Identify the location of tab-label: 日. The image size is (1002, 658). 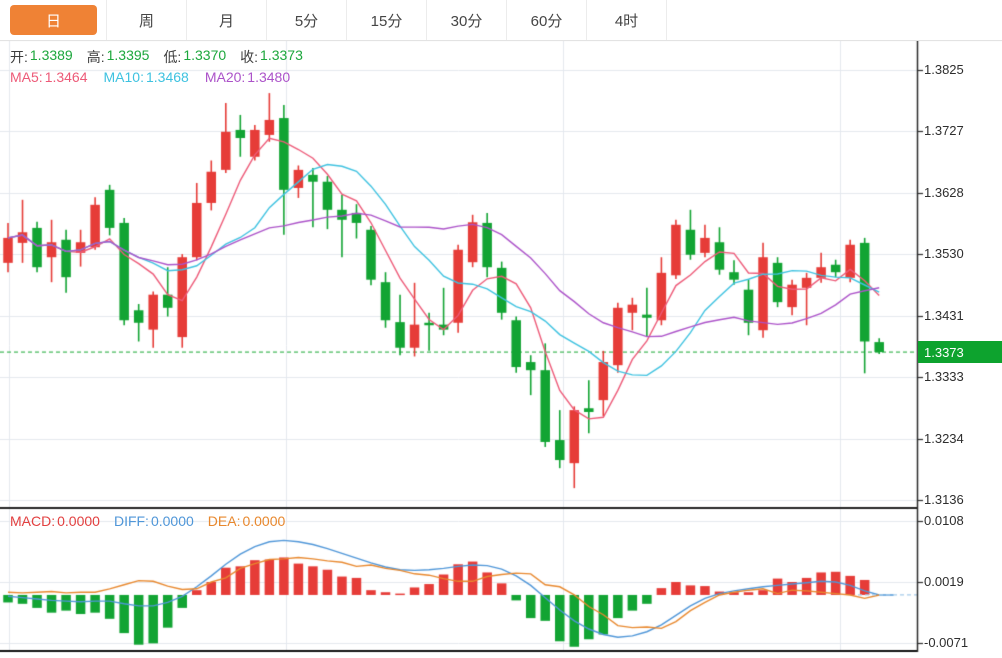
(53, 21).